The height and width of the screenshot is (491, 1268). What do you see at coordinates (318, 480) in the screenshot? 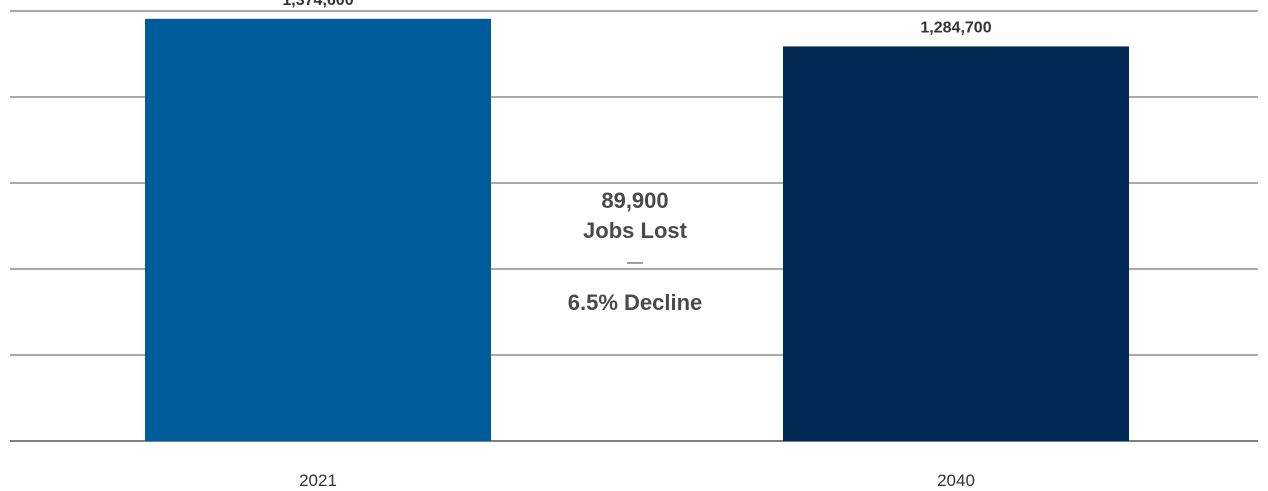
I see `x-tick-label-2021: 2021` at bounding box center [318, 480].